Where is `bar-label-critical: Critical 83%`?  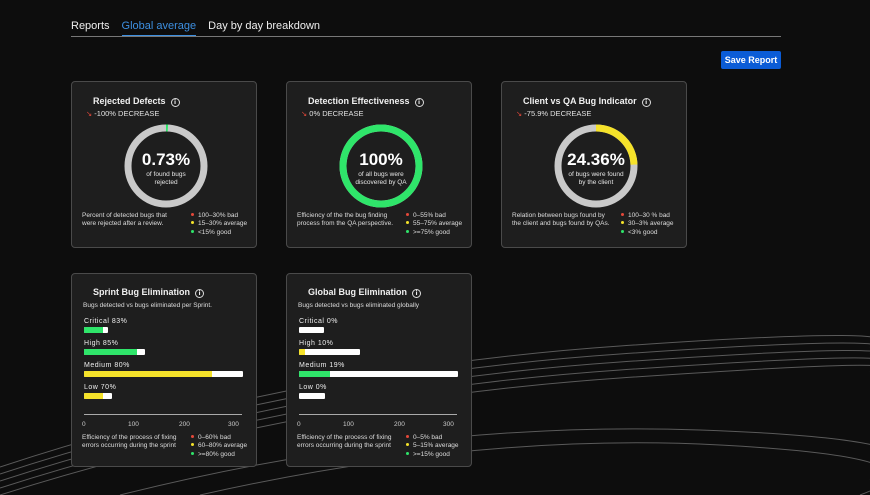
bar-label-critical: Critical 83% is located at coordinates (106, 321).